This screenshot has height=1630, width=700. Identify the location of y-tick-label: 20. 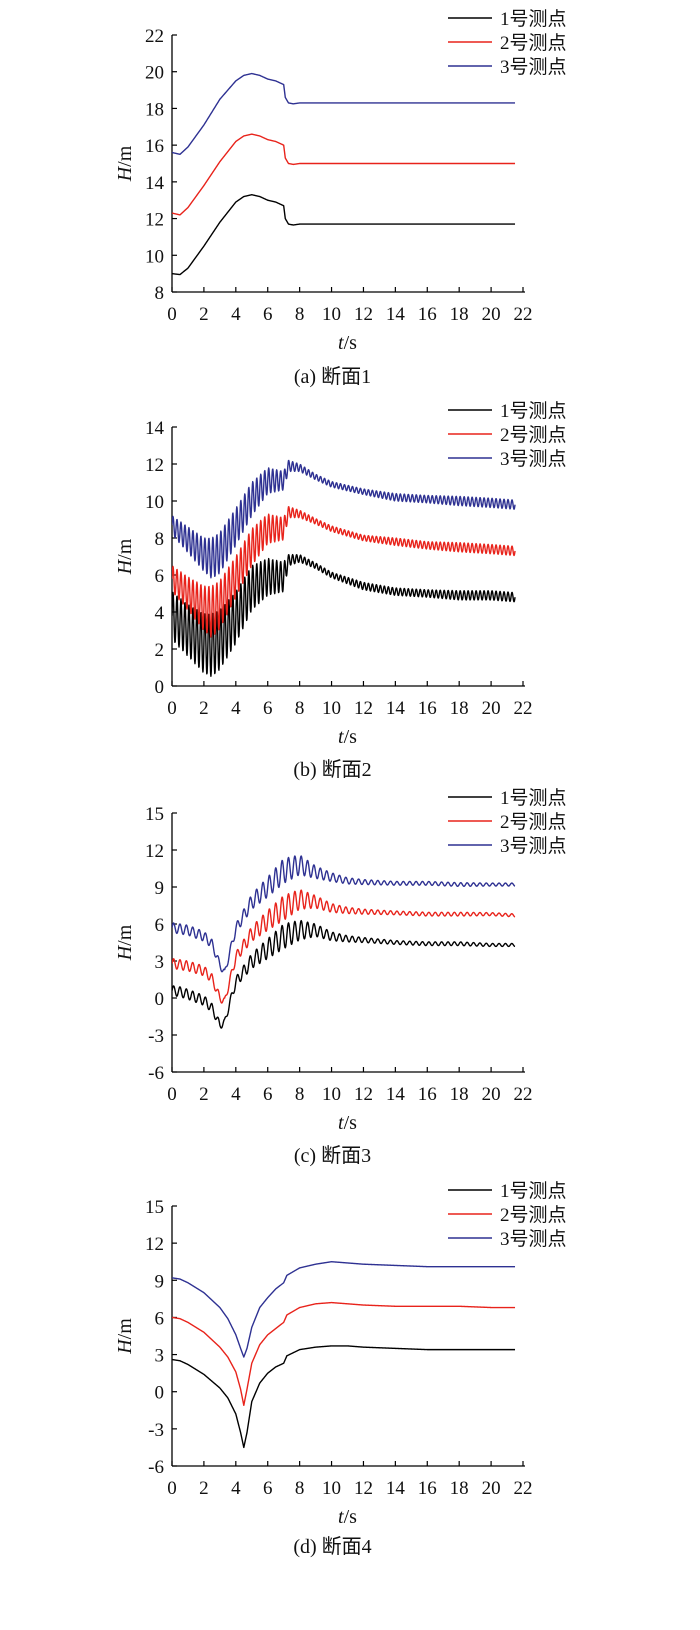
(154, 73).